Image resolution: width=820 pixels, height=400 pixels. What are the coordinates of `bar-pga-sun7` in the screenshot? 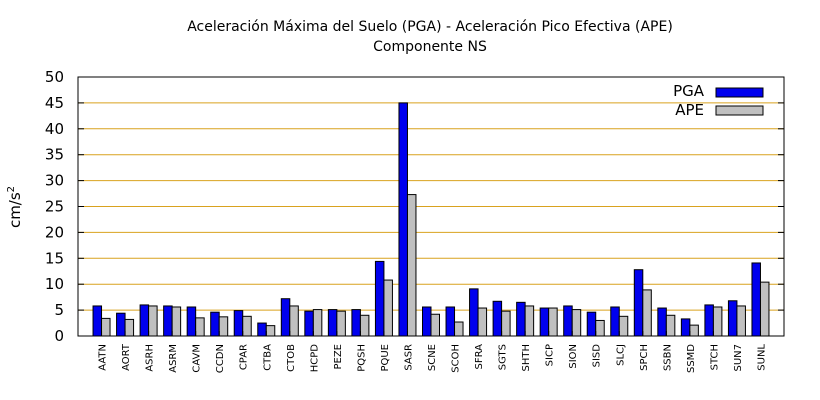 It's located at (732, 318).